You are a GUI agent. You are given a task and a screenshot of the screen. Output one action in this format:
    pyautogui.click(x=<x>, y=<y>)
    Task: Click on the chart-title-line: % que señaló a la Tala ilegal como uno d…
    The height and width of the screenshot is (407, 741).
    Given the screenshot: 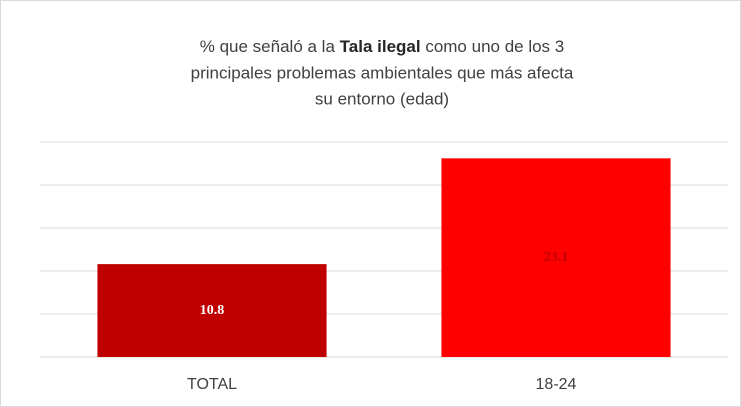 What is the action you would take?
    pyautogui.click(x=382, y=46)
    